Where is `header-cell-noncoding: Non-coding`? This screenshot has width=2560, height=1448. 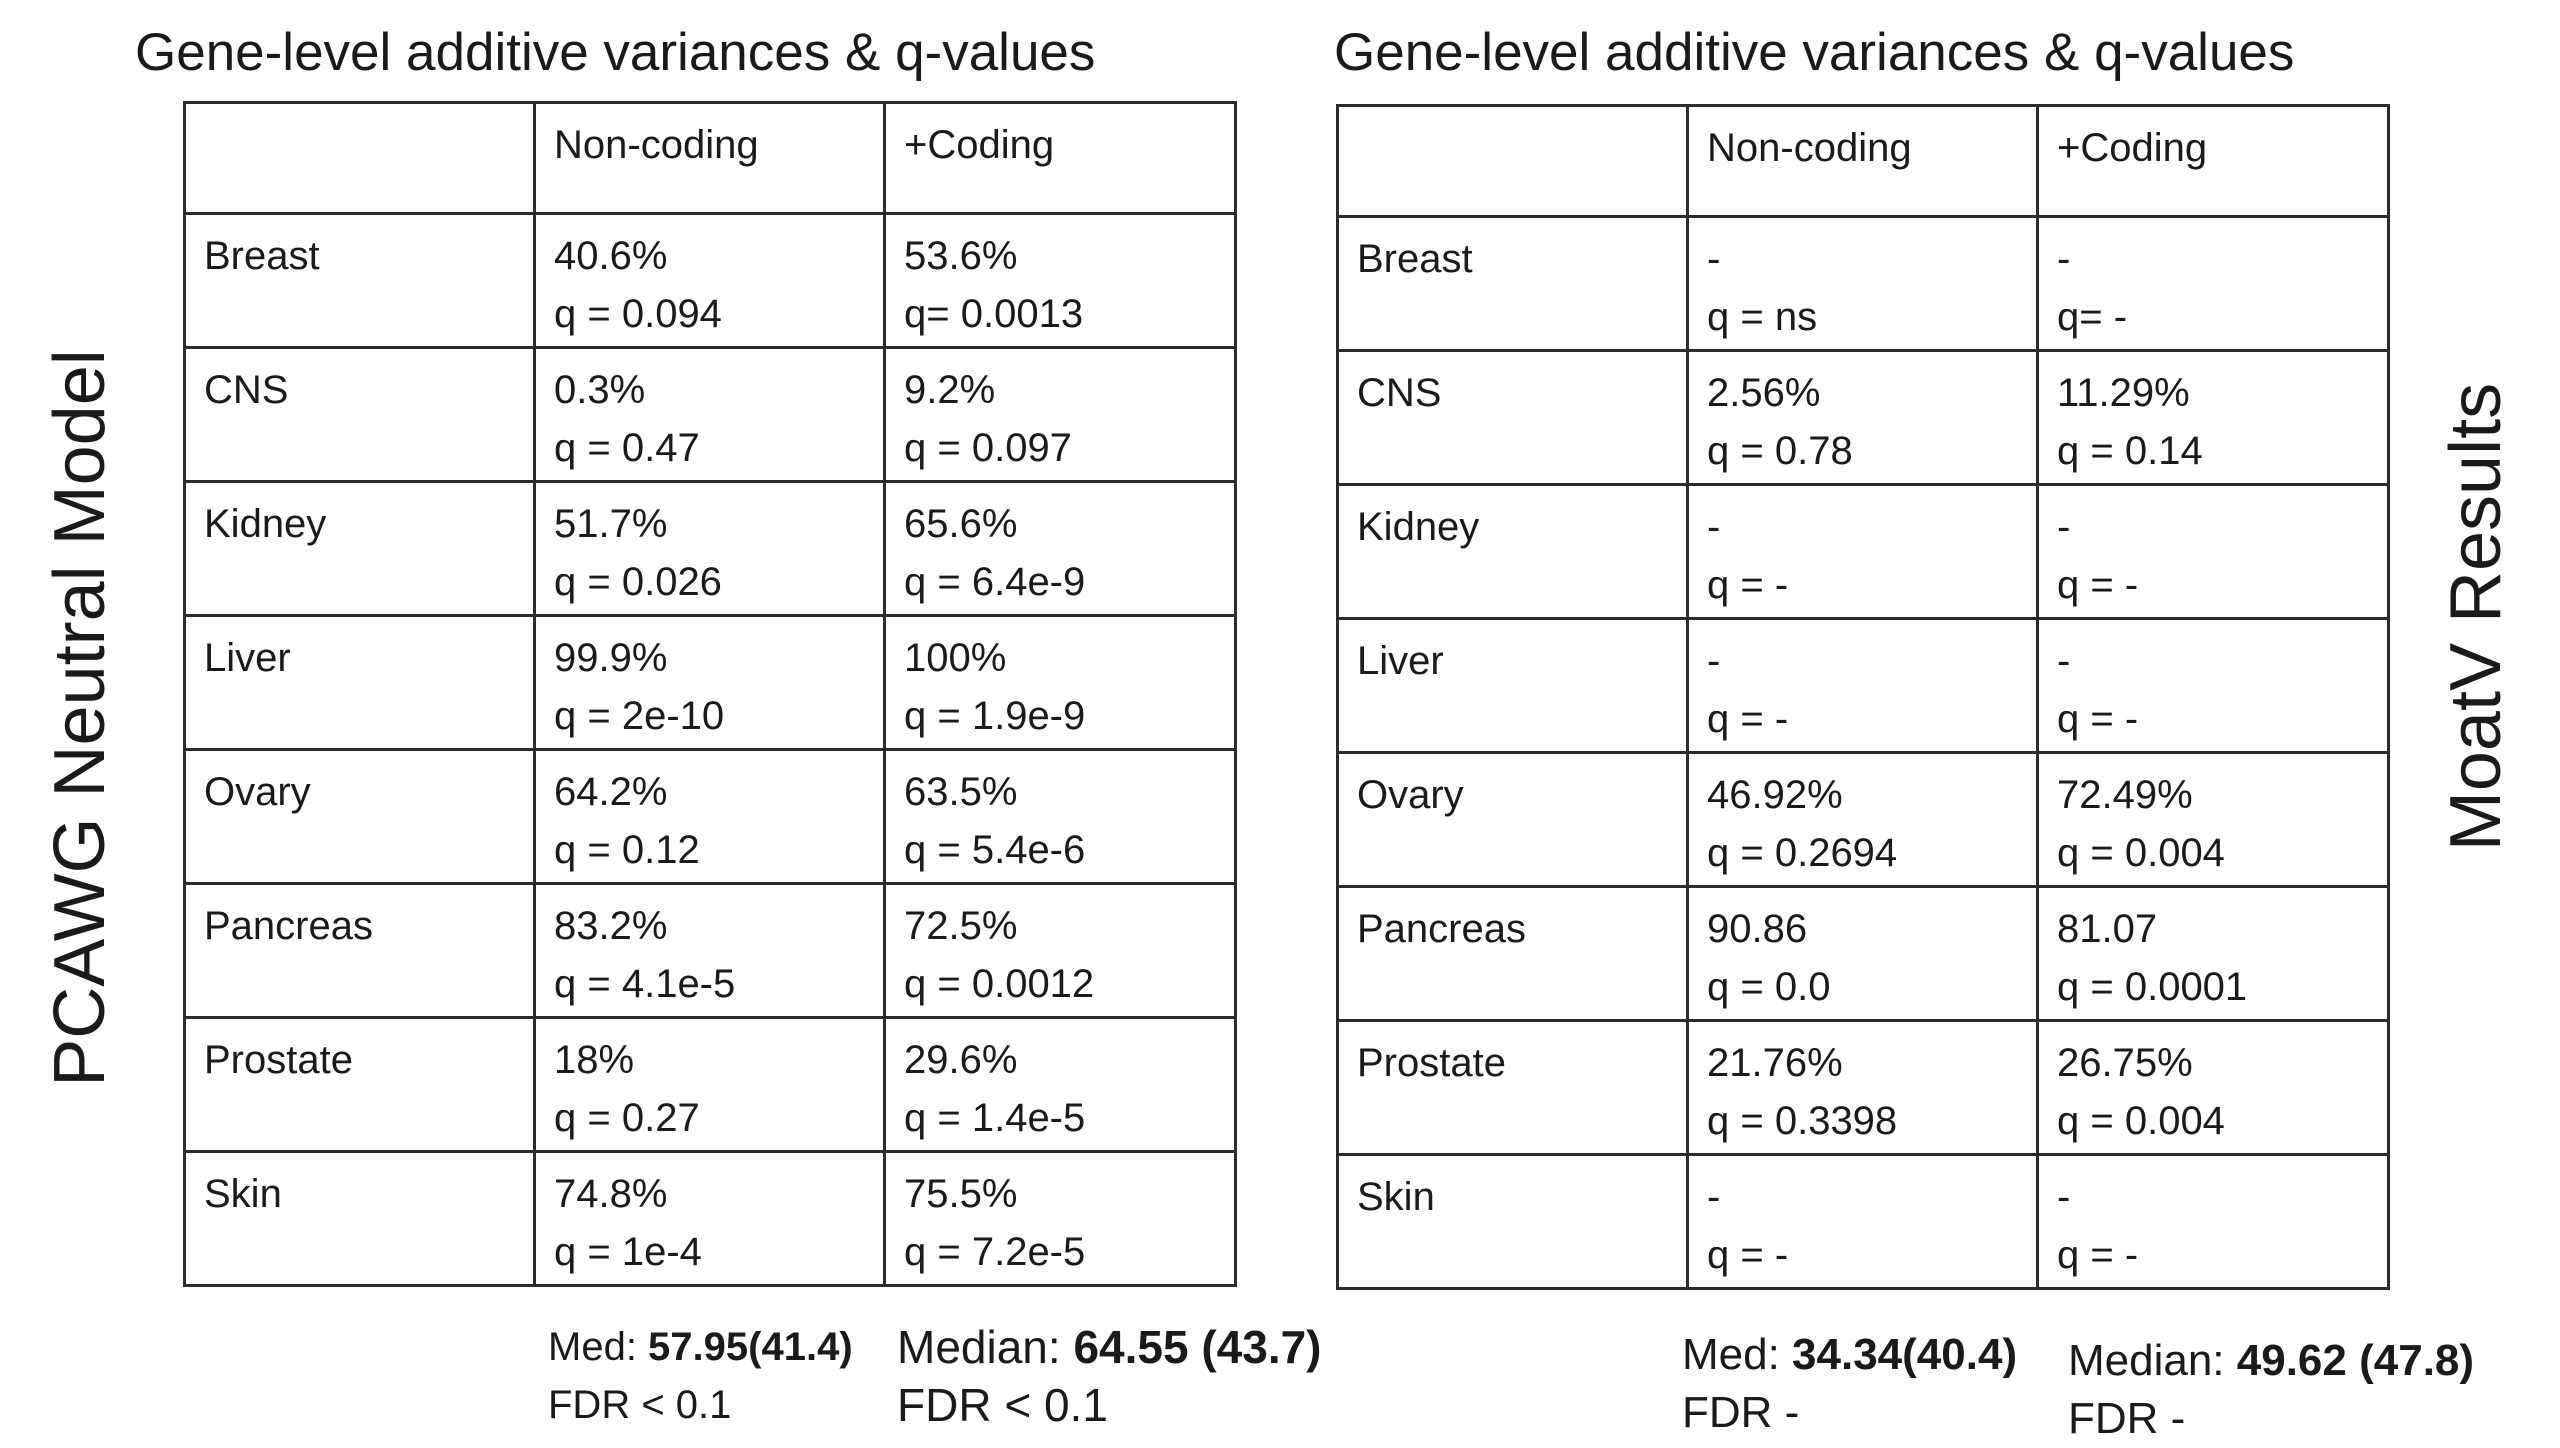 header-cell-noncoding: Non-coding is located at coordinates (709, 158).